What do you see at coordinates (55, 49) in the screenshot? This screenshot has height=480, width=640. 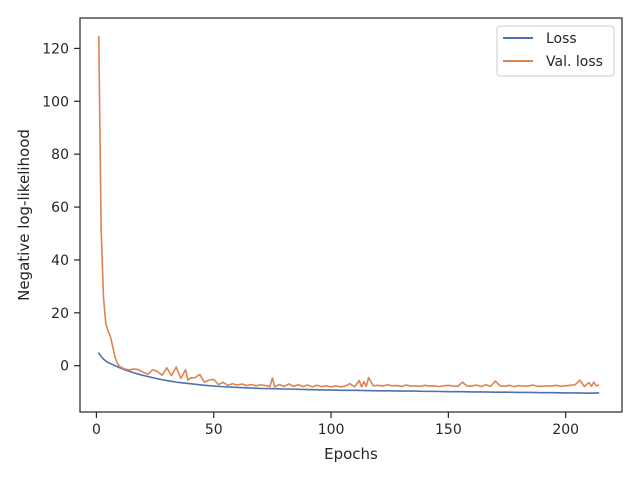 I see `y-tick-label: 120` at bounding box center [55, 49].